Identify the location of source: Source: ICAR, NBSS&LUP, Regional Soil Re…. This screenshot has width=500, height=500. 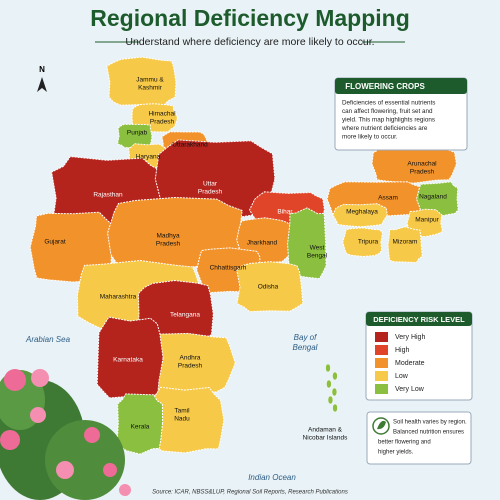
(250, 493).